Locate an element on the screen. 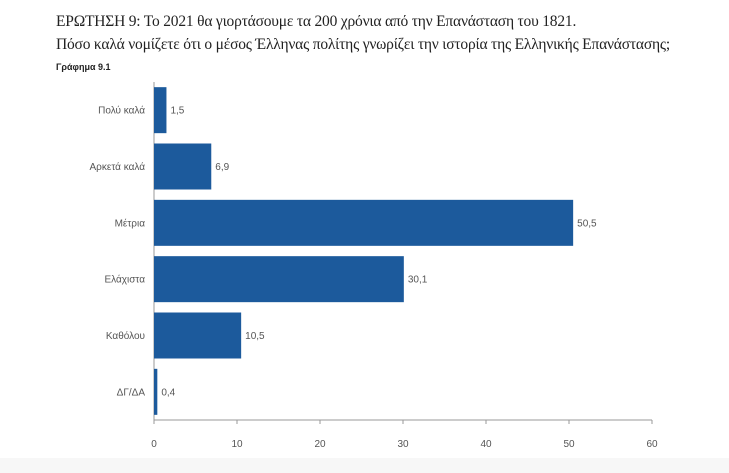  x-tick-label: 30 is located at coordinates (403, 444).